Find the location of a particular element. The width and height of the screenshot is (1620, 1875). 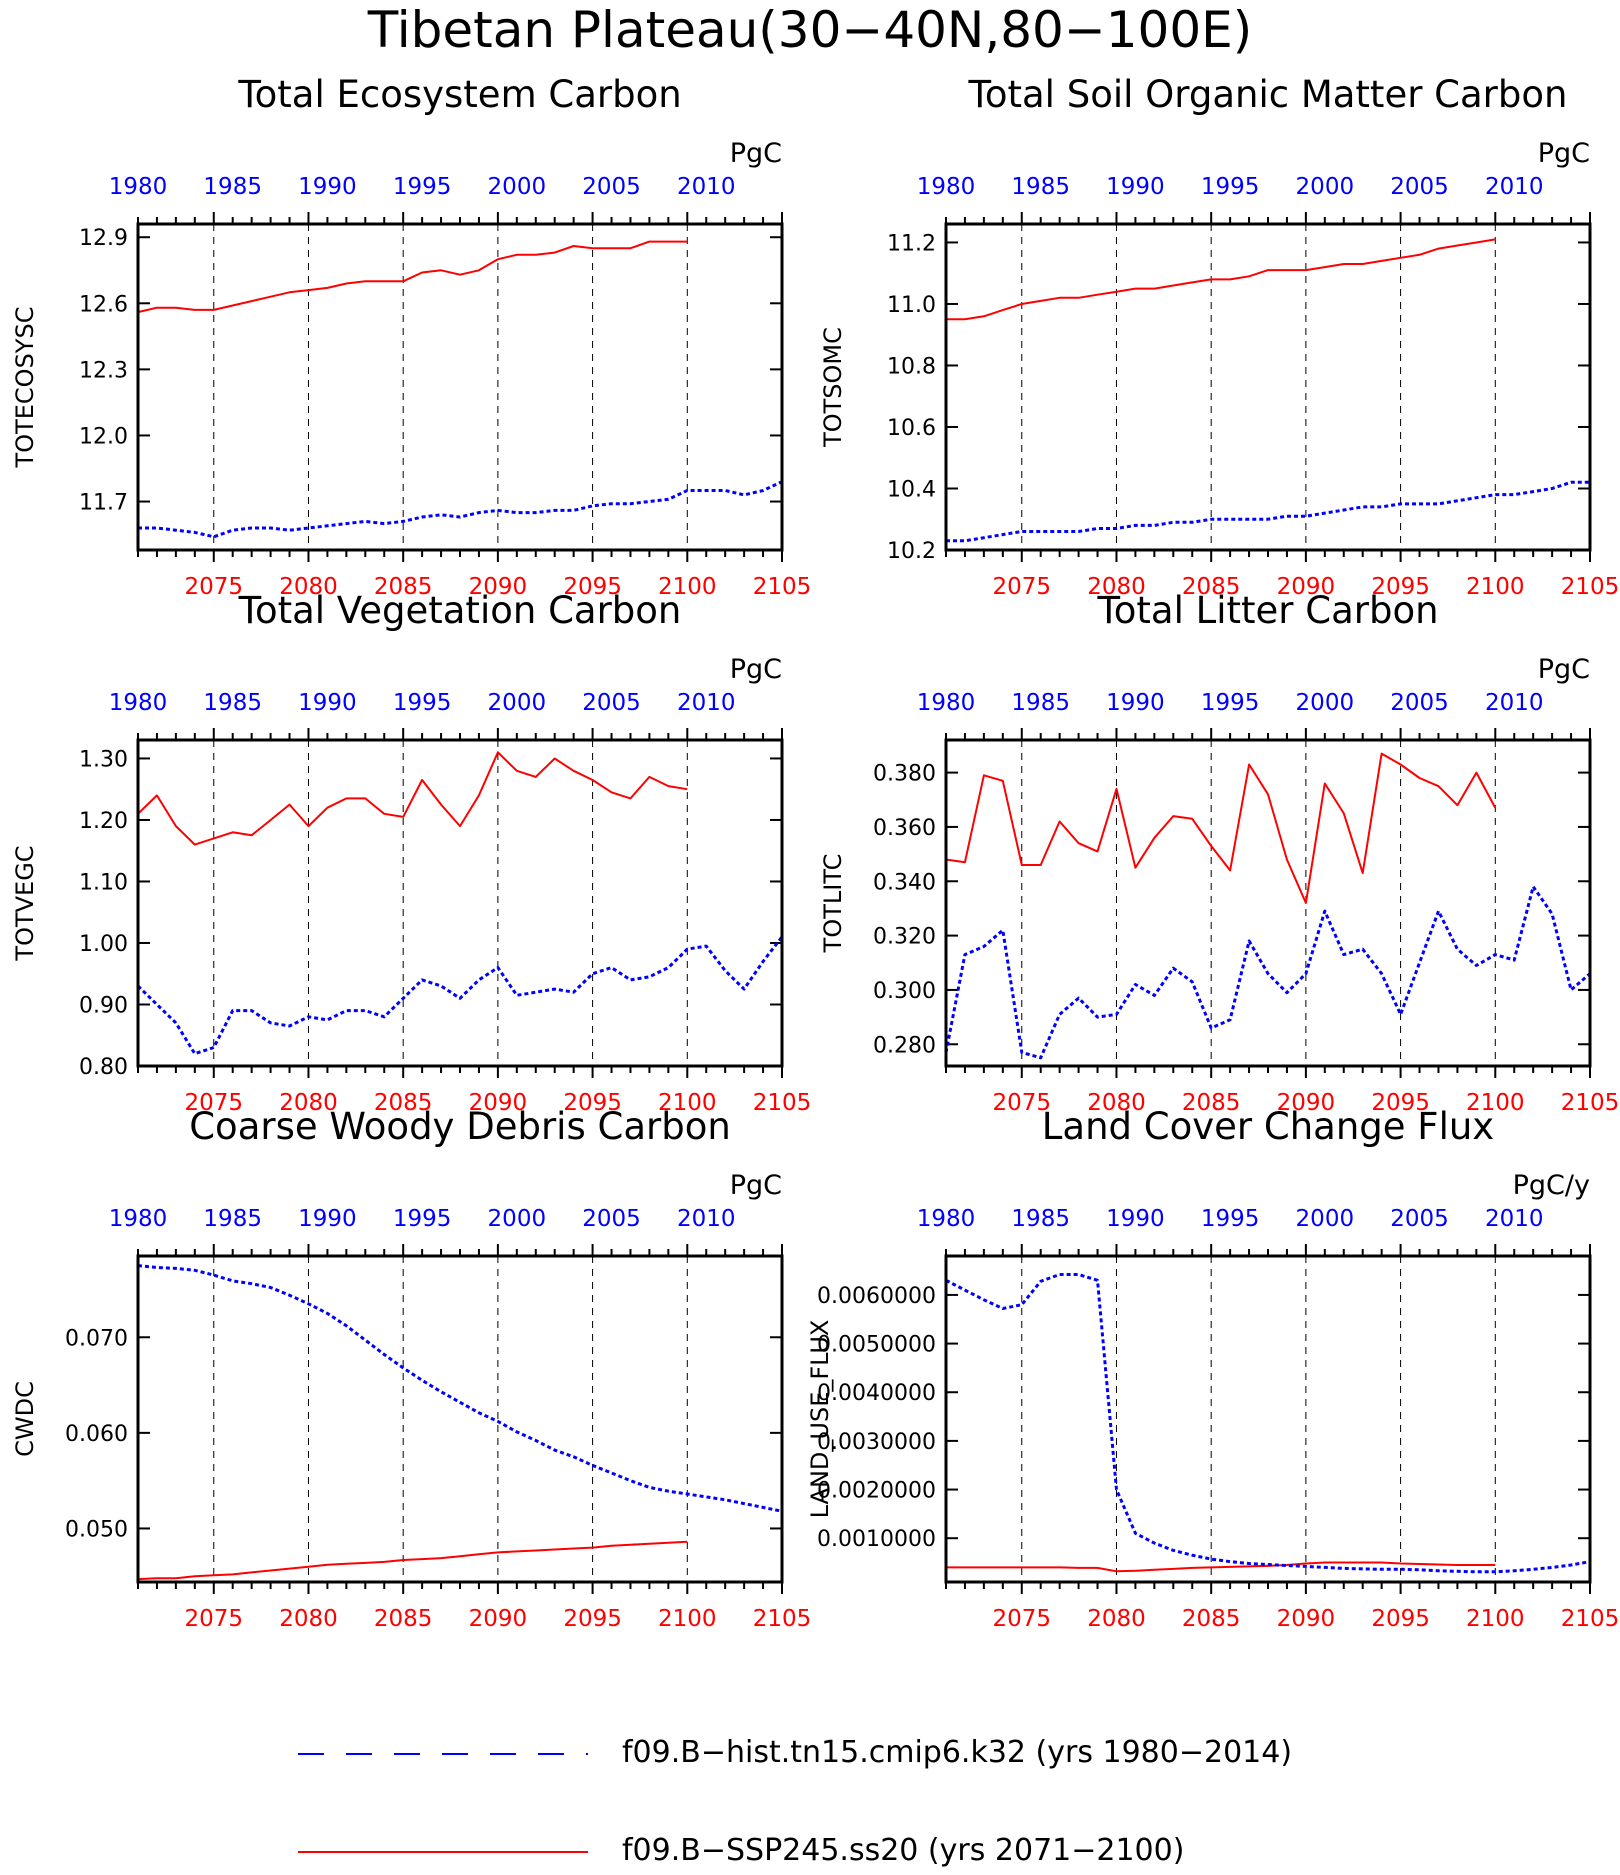

y-tick-label: 12.6 is located at coordinates (103, 304).